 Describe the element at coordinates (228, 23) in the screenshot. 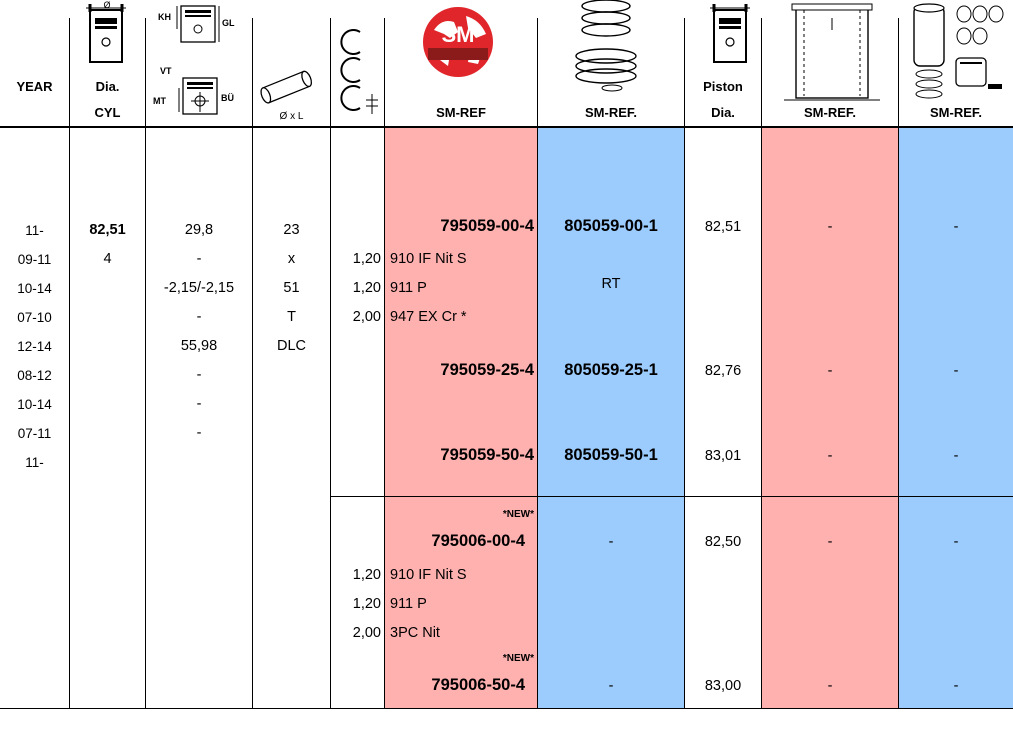

I see `label-gl: GL` at that location.